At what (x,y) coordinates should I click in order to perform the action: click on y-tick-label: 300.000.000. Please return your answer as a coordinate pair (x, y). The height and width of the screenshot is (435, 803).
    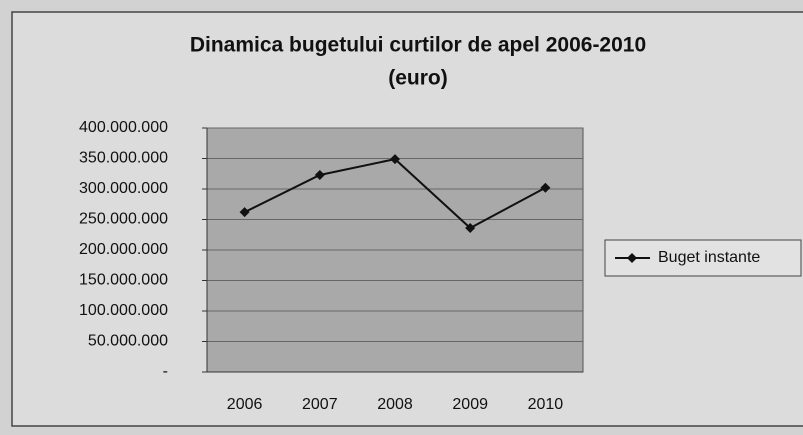
    Looking at the image, I should click on (123, 188).